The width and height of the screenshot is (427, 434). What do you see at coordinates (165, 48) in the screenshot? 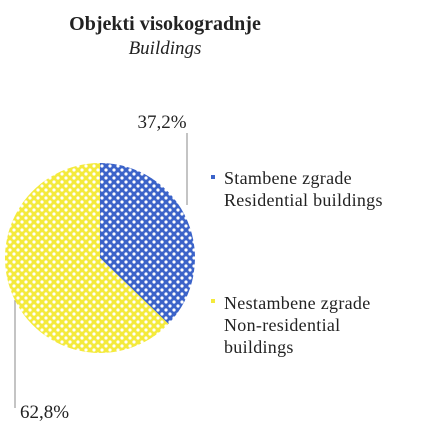
I see `chart-subtitle: Buildings` at bounding box center [165, 48].